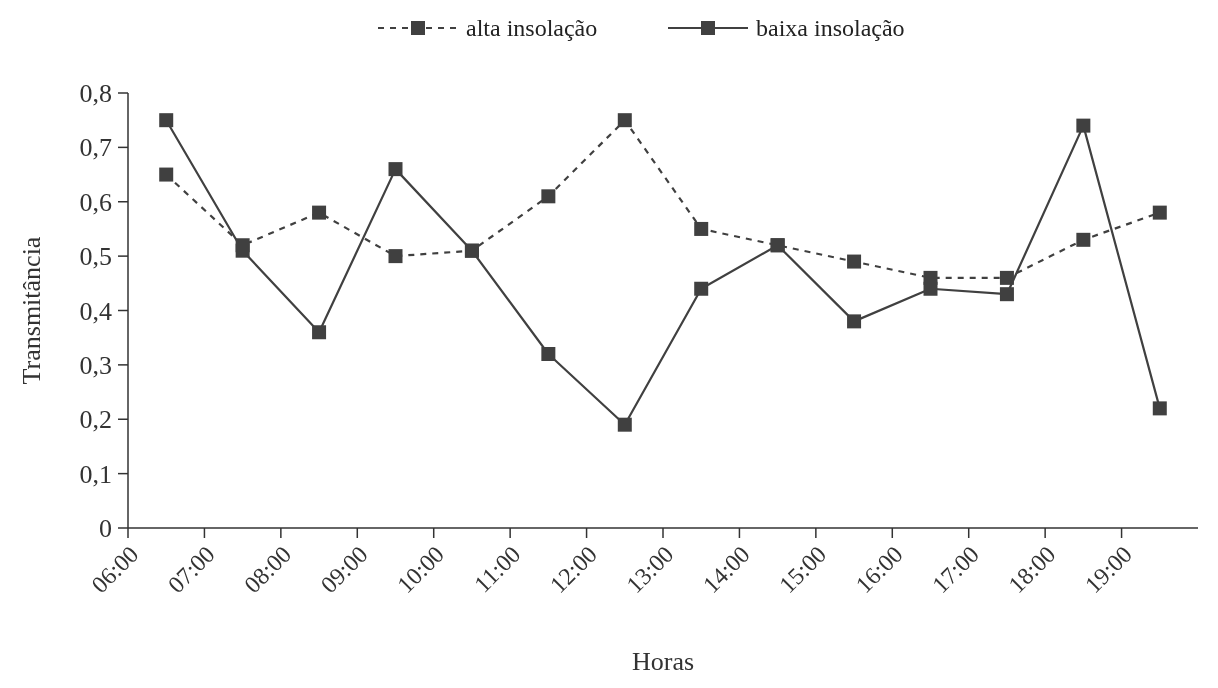 The width and height of the screenshot is (1218, 688). I want to click on y-tick-label: 0,8, so click(95, 94).